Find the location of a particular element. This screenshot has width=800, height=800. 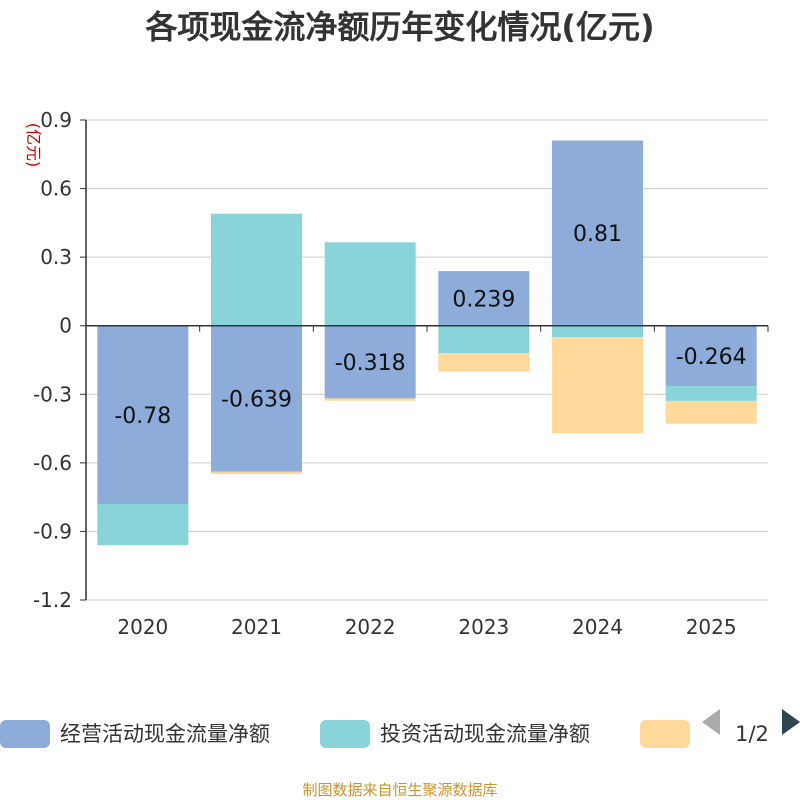

data-label-2022: -0.318 is located at coordinates (370, 363).